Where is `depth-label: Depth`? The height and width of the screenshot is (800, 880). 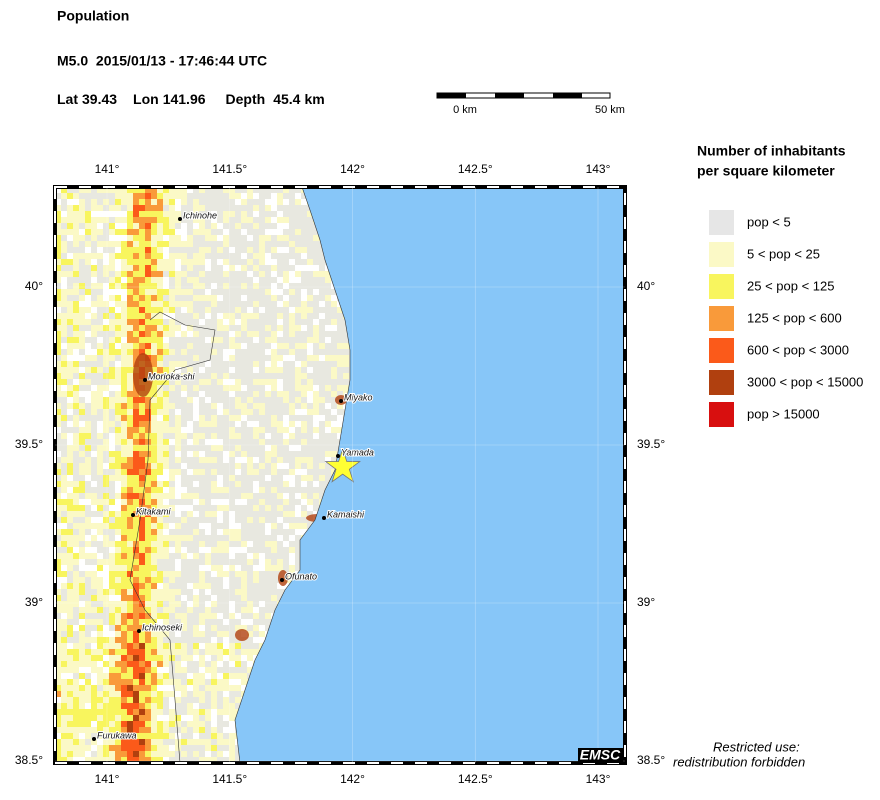 depth-label: Depth is located at coordinates (246, 99).